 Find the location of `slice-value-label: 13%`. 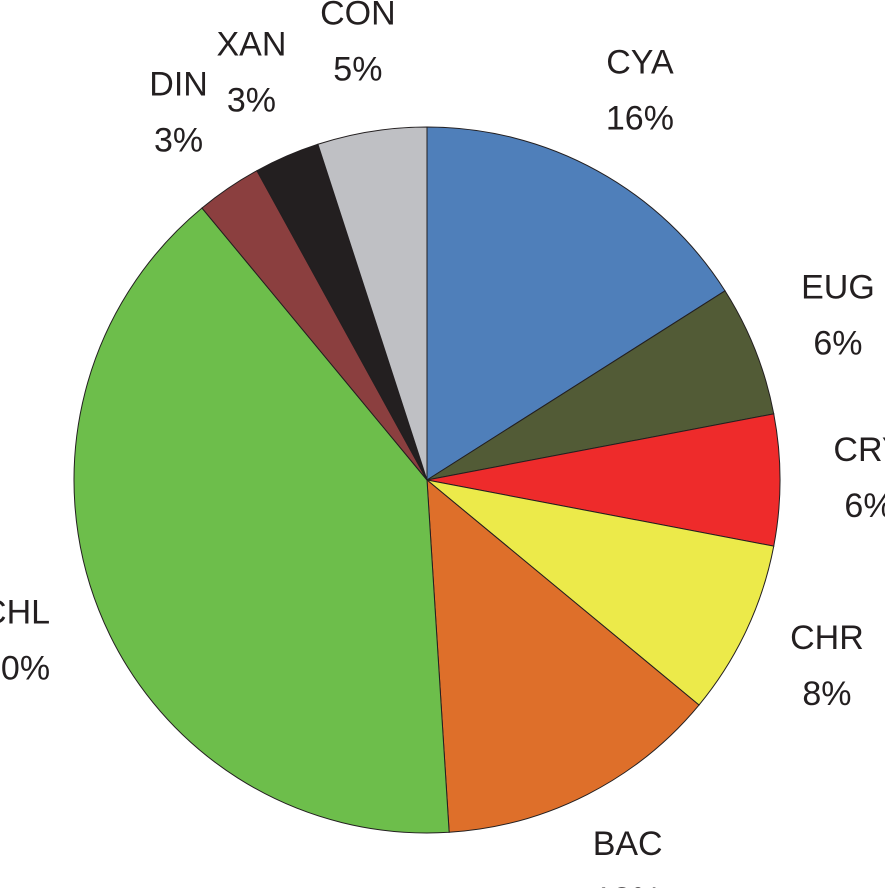

slice-value-label: 13% is located at coordinates (628, 884).